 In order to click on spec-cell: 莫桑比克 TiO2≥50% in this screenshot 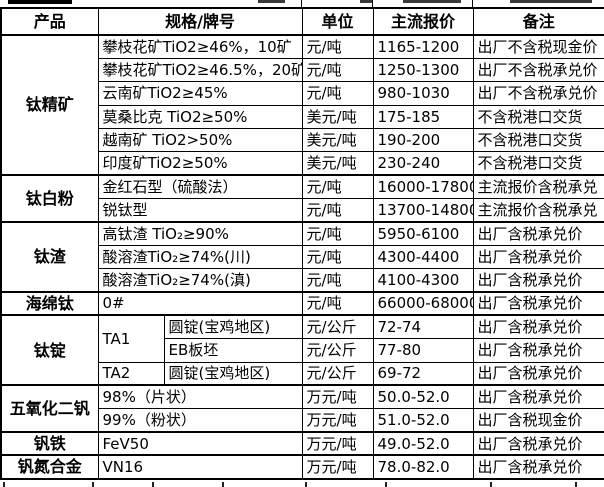, I will do `click(200, 116)`.